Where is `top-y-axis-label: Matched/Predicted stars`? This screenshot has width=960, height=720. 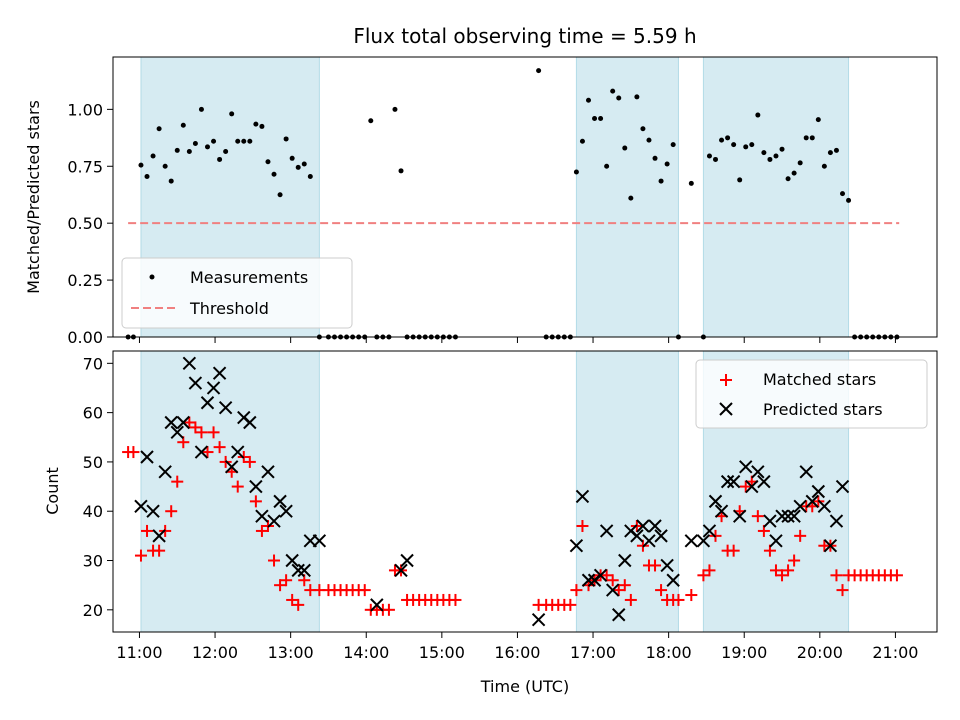 top-y-axis-label: Matched/Predicted stars is located at coordinates (33, 197).